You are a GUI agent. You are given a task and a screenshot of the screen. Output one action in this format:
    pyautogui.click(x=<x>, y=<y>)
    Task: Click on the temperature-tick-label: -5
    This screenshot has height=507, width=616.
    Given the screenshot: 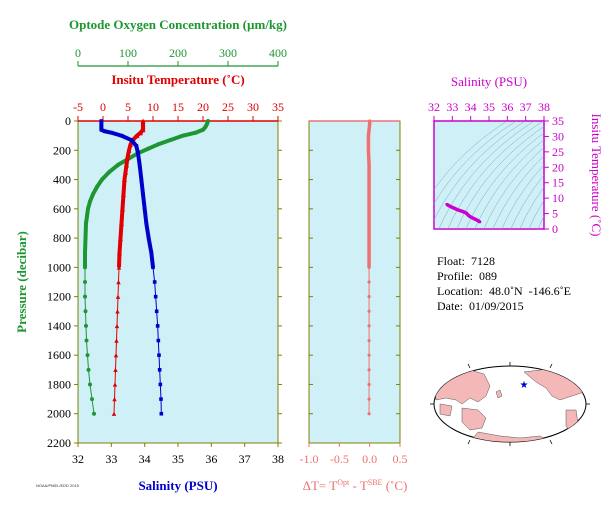 What is the action you would take?
    pyautogui.click(x=78, y=107)
    